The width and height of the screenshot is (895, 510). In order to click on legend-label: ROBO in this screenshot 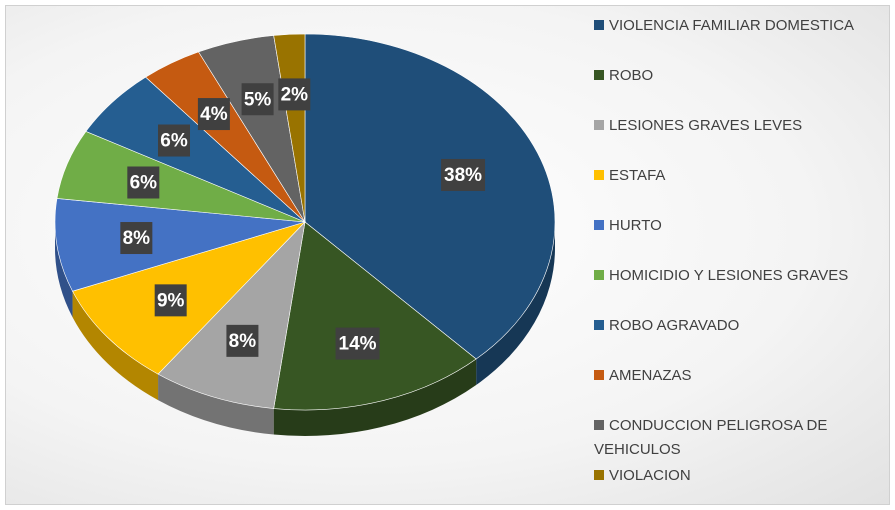, I will do `click(631, 75)`.